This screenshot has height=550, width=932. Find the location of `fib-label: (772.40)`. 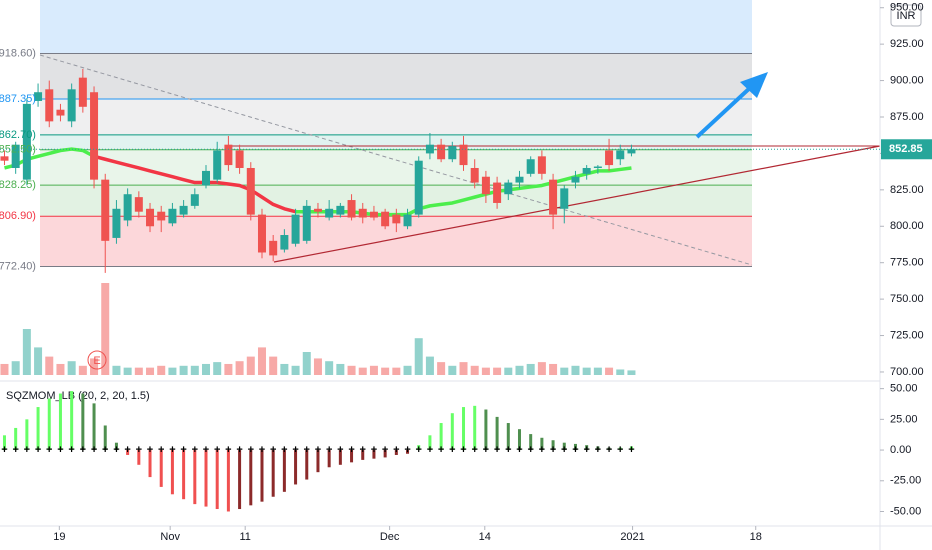

fib-label: (772.40) is located at coordinates (18, 266).